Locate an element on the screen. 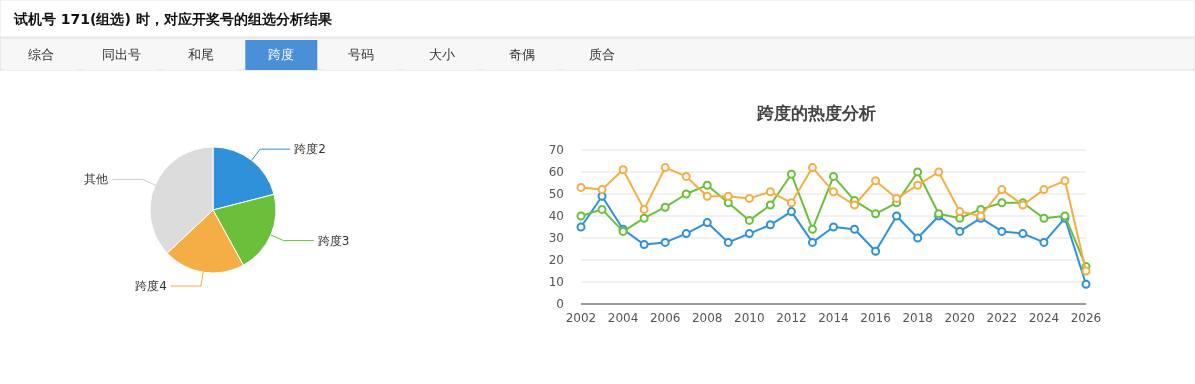 This screenshot has width=1195, height=384. x-tick-label: 2006 is located at coordinates (665, 318).